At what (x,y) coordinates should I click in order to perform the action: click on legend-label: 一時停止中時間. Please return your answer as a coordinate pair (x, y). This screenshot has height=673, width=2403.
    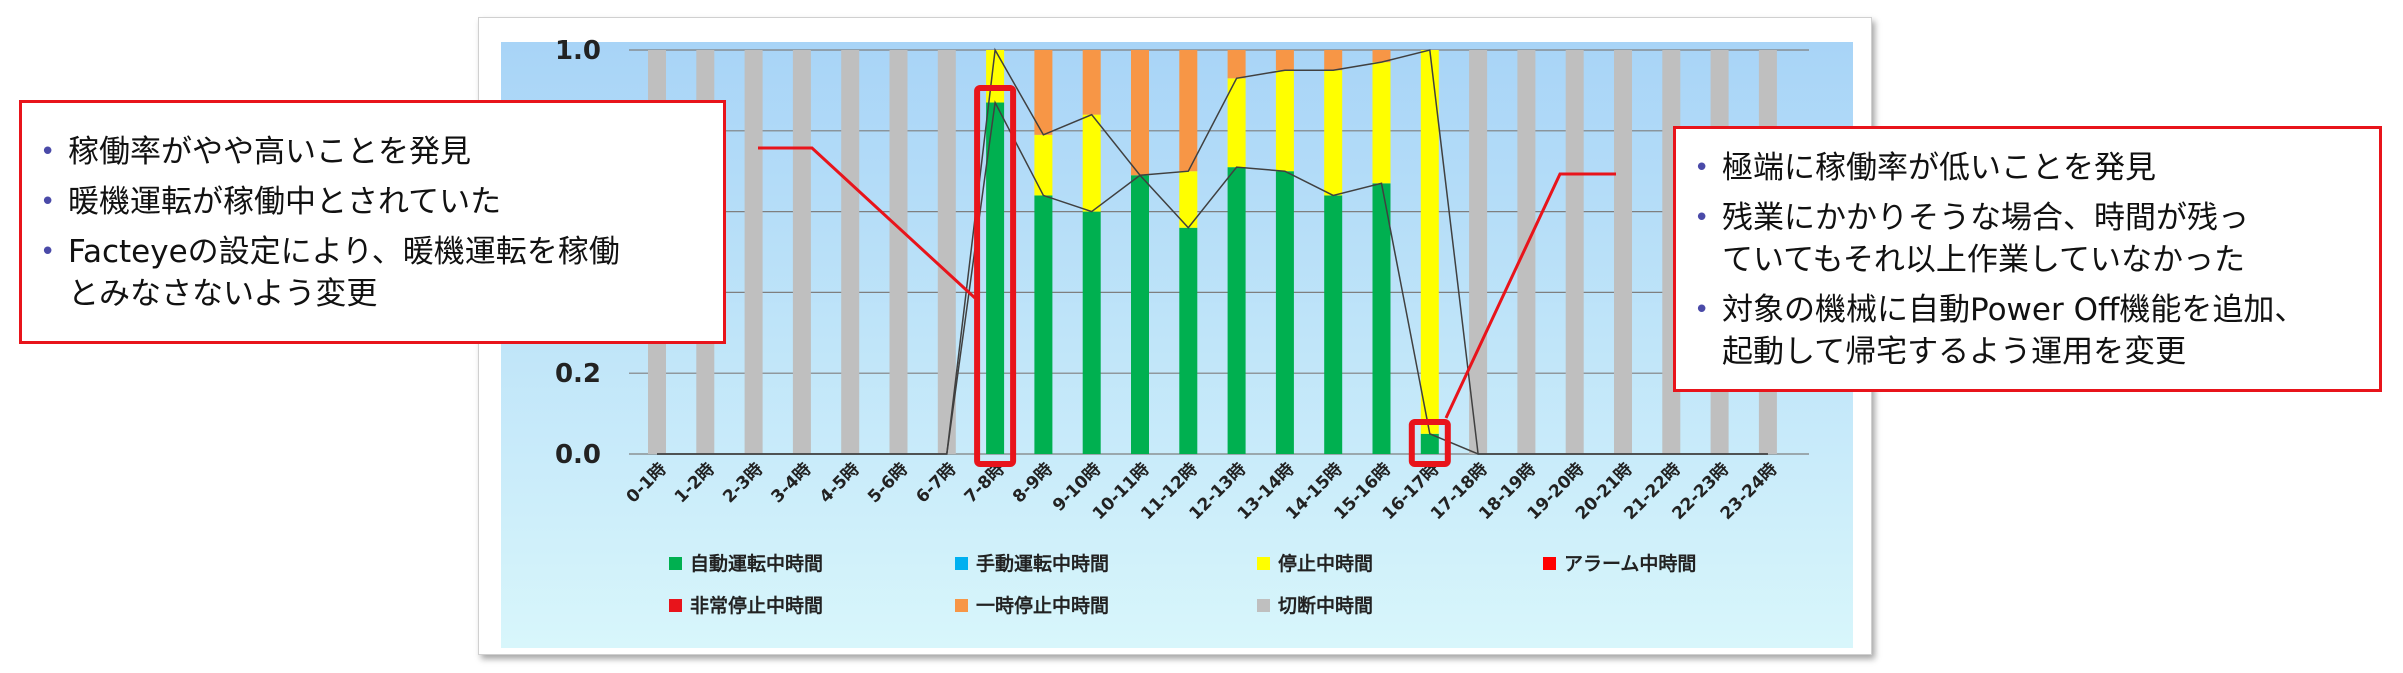
    Looking at the image, I should click on (1042, 605).